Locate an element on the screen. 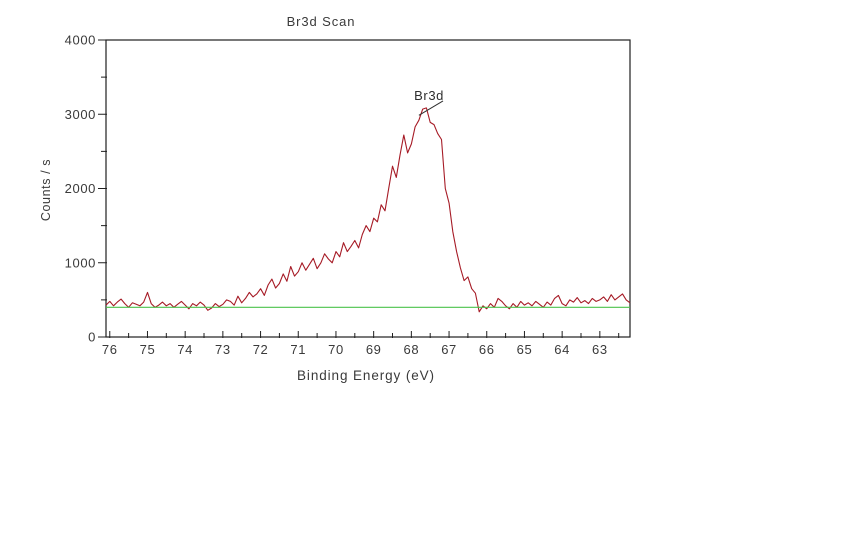 This screenshot has width=864, height=540. y-tick-label: 4000 is located at coordinates (80, 40).